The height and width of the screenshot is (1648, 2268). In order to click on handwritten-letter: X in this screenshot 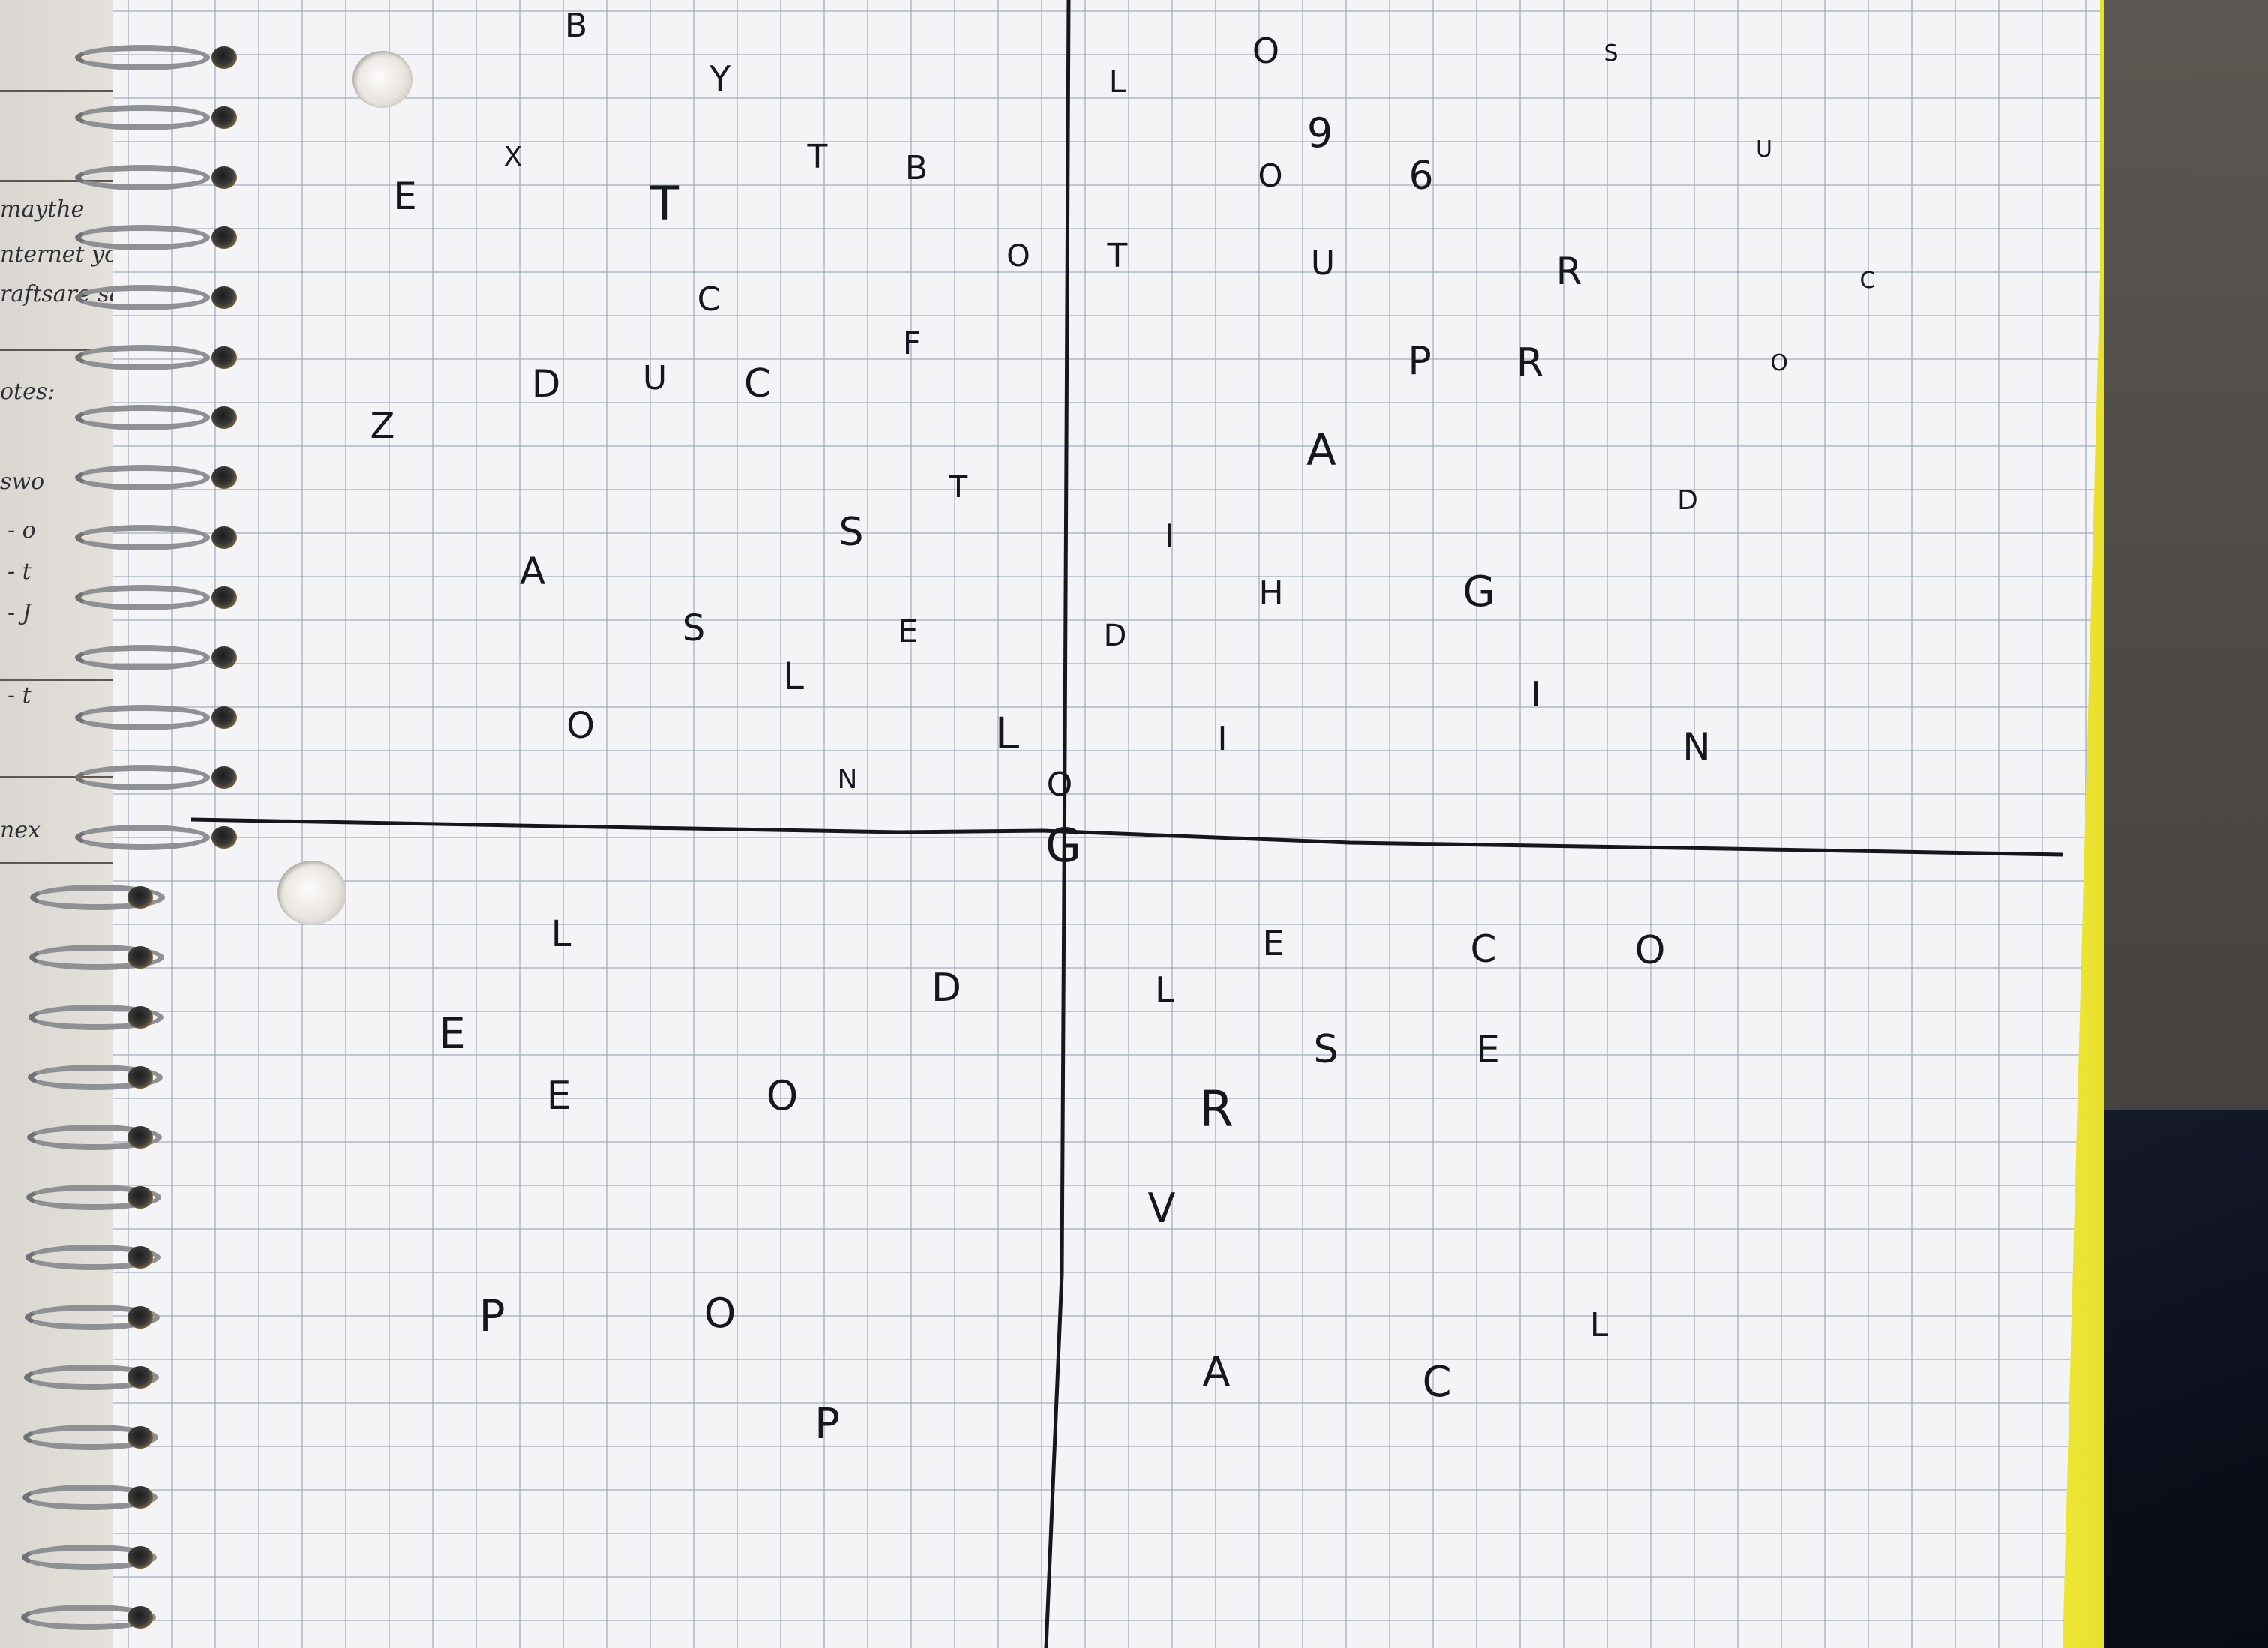, I will do `click(513, 157)`.